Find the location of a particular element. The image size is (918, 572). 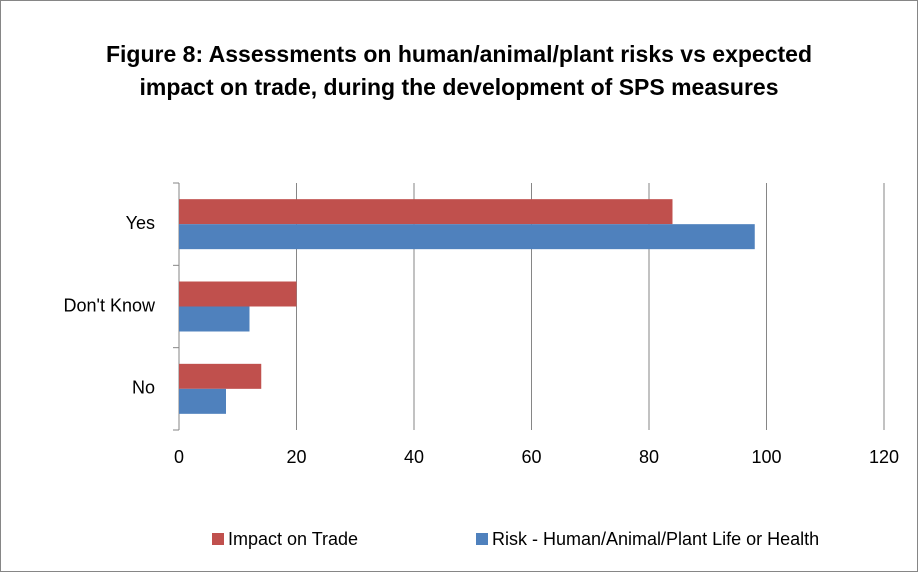

x-tick-label: 0 is located at coordinates (179, 457).